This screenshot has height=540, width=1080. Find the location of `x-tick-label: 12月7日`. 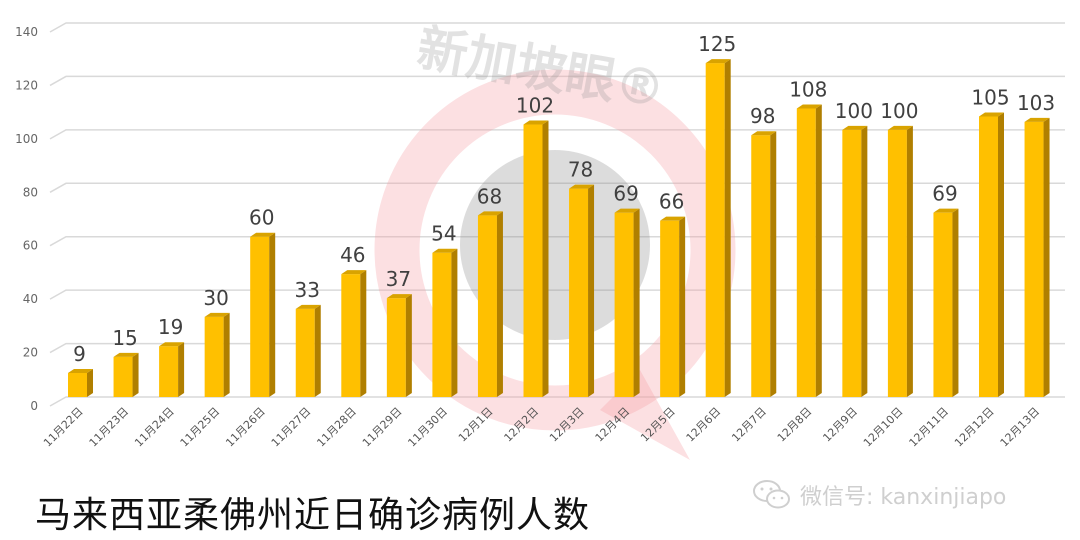

x-tick-label: 12月7日 is located at coordinates (749, 425).